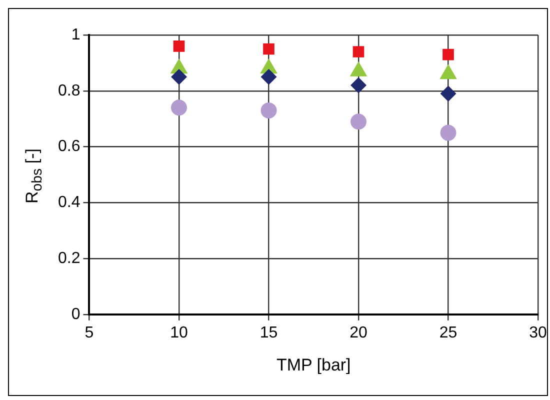 Image resolution: width=550 pixels, height=400 pixels. Describe the element at coordinates (269, 333) in the screenshot. I see `x-tick-label: 15` at that location.